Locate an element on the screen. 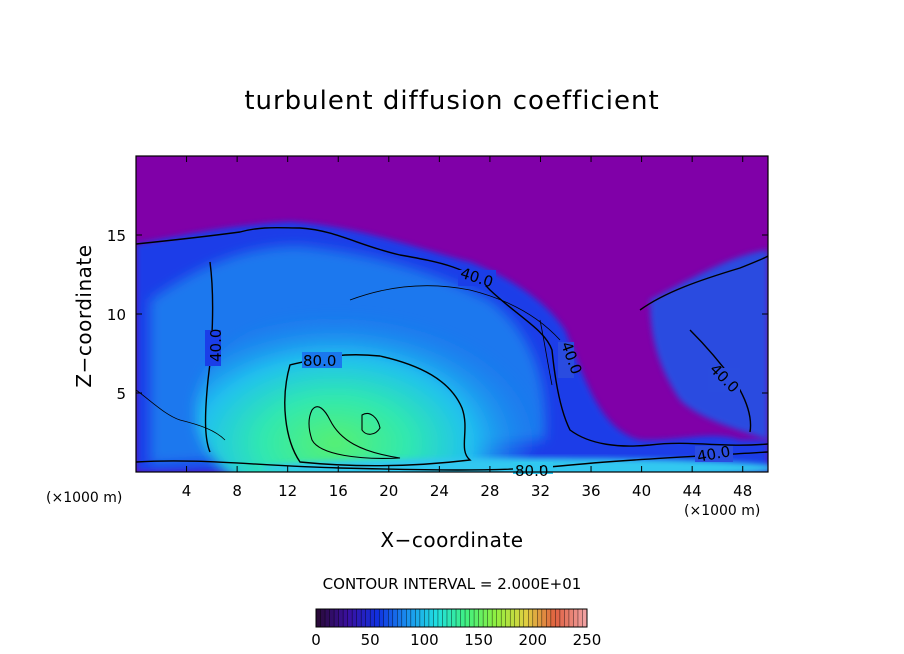 The height and width of the screenshot is (654, 904). z-axis-unit: (×1000 m) is located at coordinates (84, 498).